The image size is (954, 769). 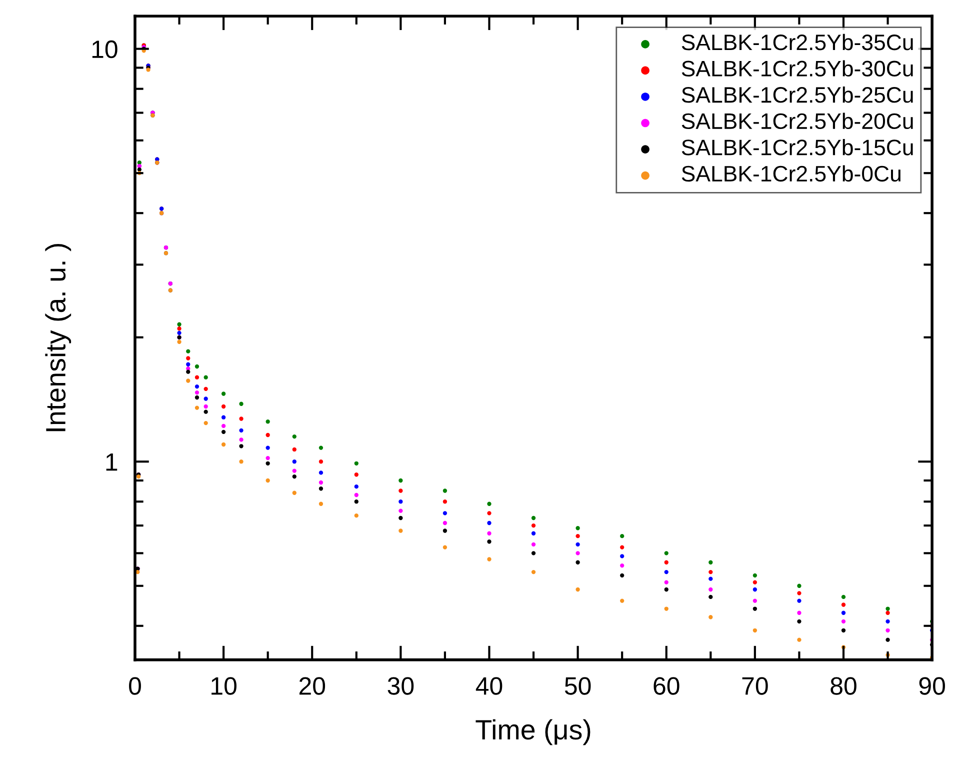 What do you see at coordinates (843, 686) in the screenshot?
I see `x-tick-label: 80` at bounding box center [843, 686].